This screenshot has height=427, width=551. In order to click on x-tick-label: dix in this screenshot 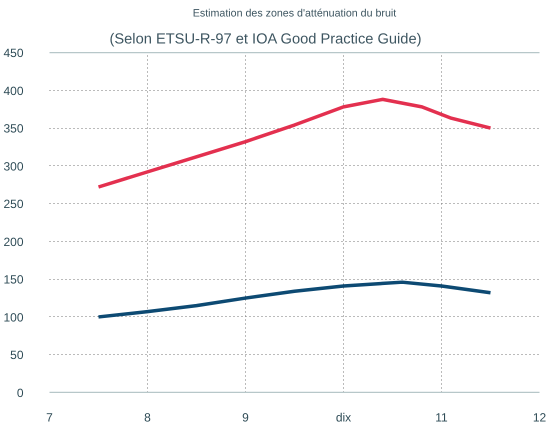, I will do `click(344, 417)`.